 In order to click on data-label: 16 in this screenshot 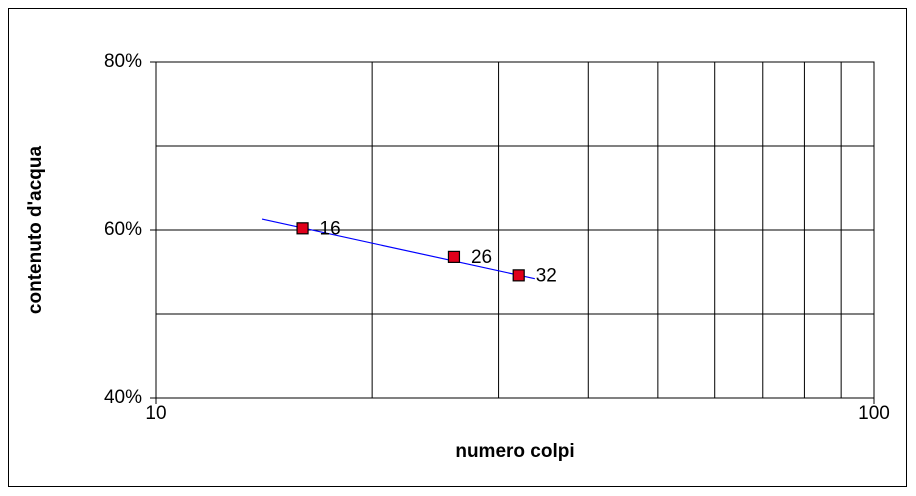, I will do `click(330, 228)`.